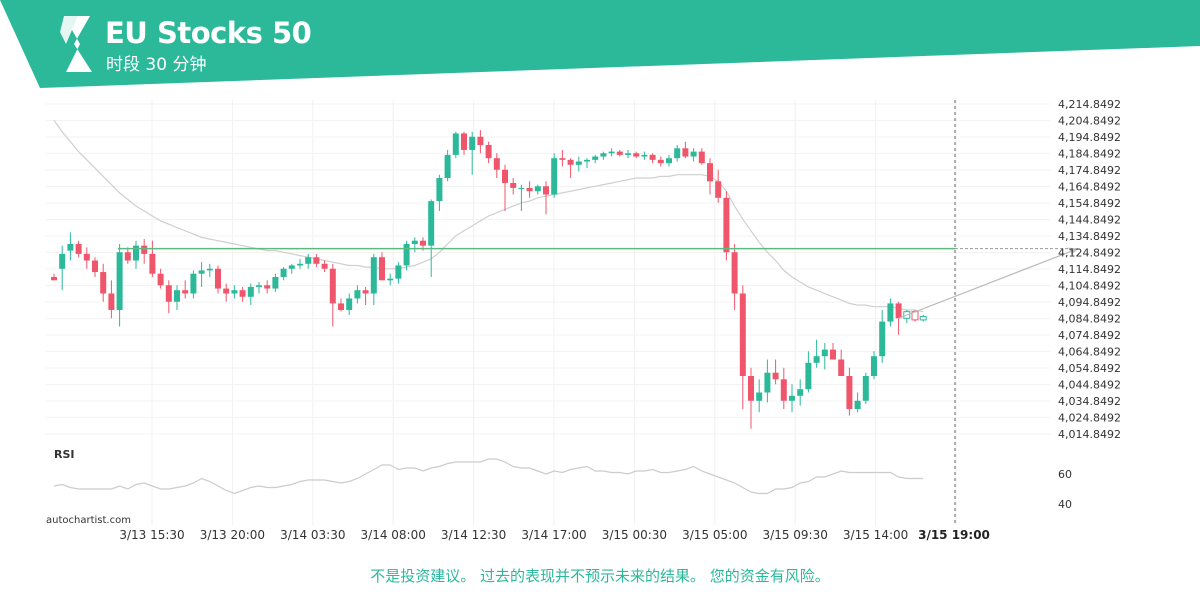  Describe the element at coordinates (208, 33) in the screenshot. I see `chart-title: EU Stocks 50` at that location.